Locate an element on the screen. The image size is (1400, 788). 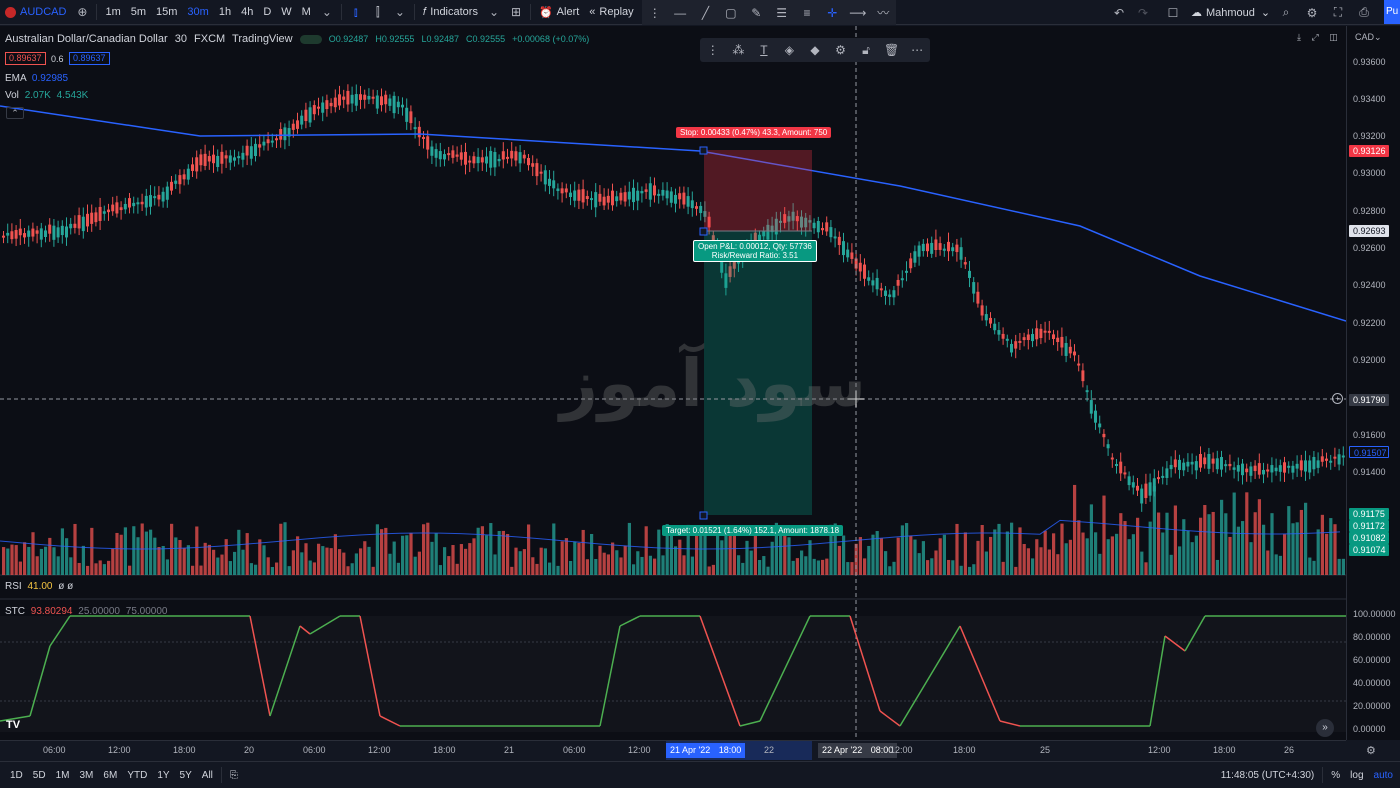
sell-price-box: 0.89637 is located at coordinates (25, 58).